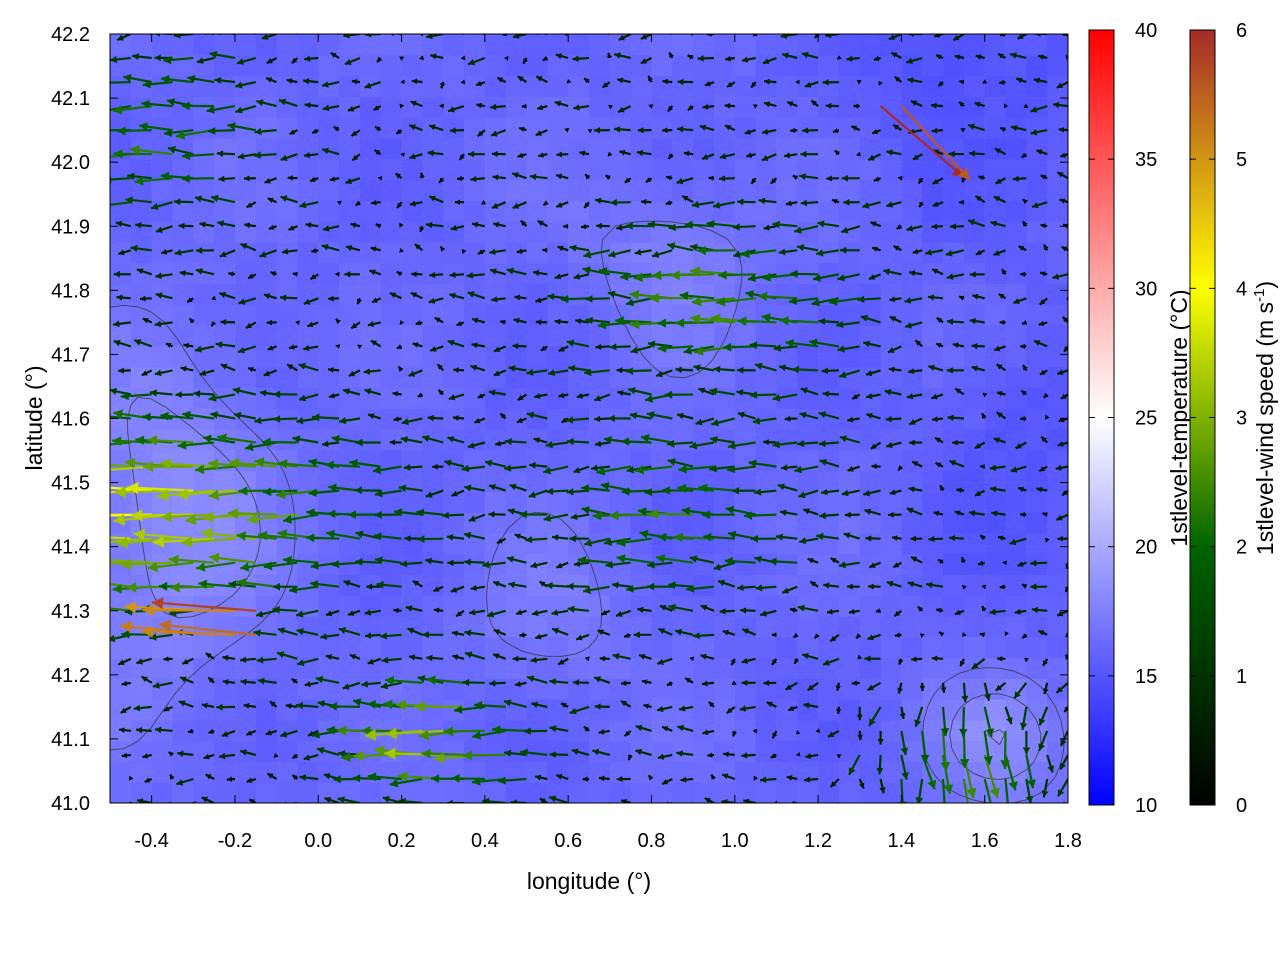  What do you see at coordinates (568, 841) in the screenshot?
I see `x-tick-label: 0.6` at bounding box center [568, 841].